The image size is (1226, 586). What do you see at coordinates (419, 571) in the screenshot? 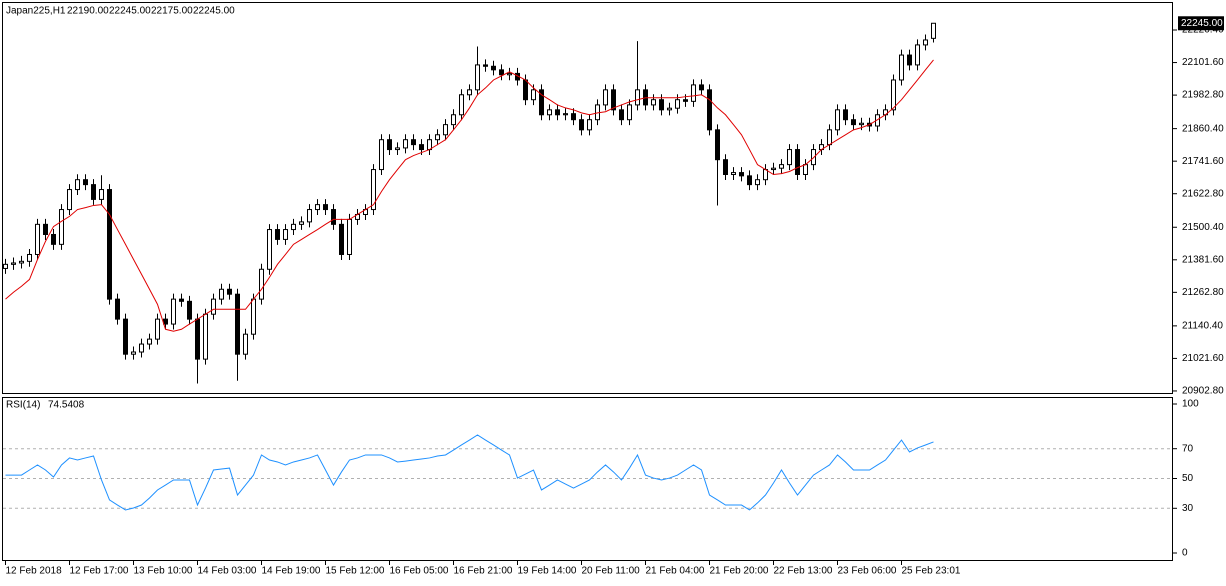
I see `x-tick-label: 16 Feb 05:00` at bounding box center [419, 571].